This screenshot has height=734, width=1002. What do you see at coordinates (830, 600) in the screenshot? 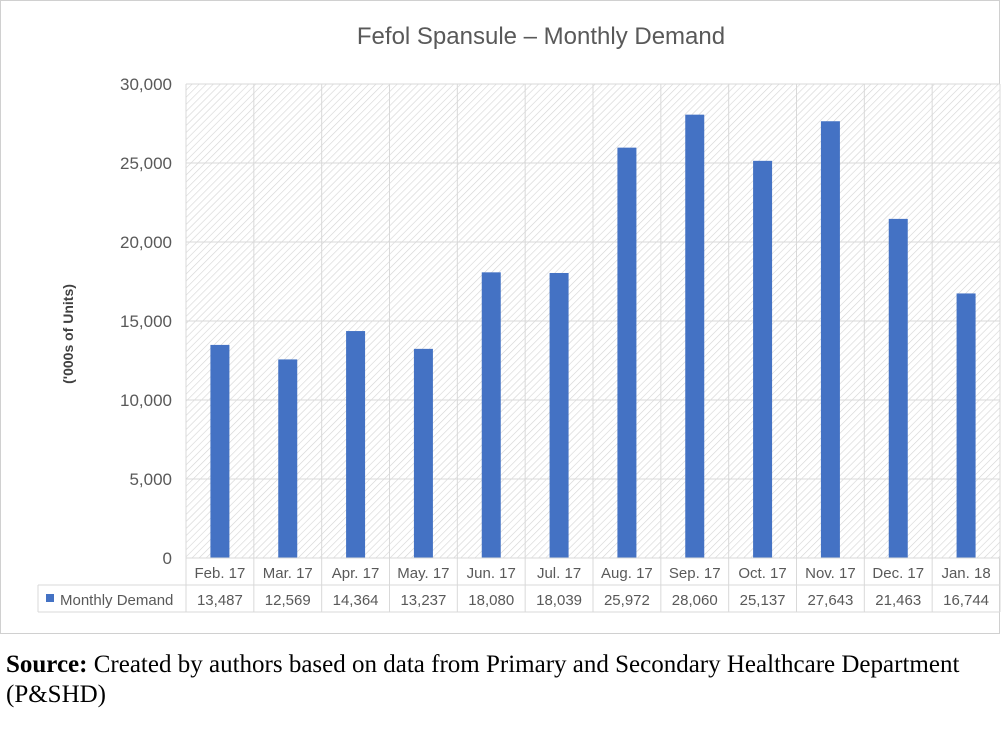
I see `data-table-value: 27,643` at bounding box center [830, 600].